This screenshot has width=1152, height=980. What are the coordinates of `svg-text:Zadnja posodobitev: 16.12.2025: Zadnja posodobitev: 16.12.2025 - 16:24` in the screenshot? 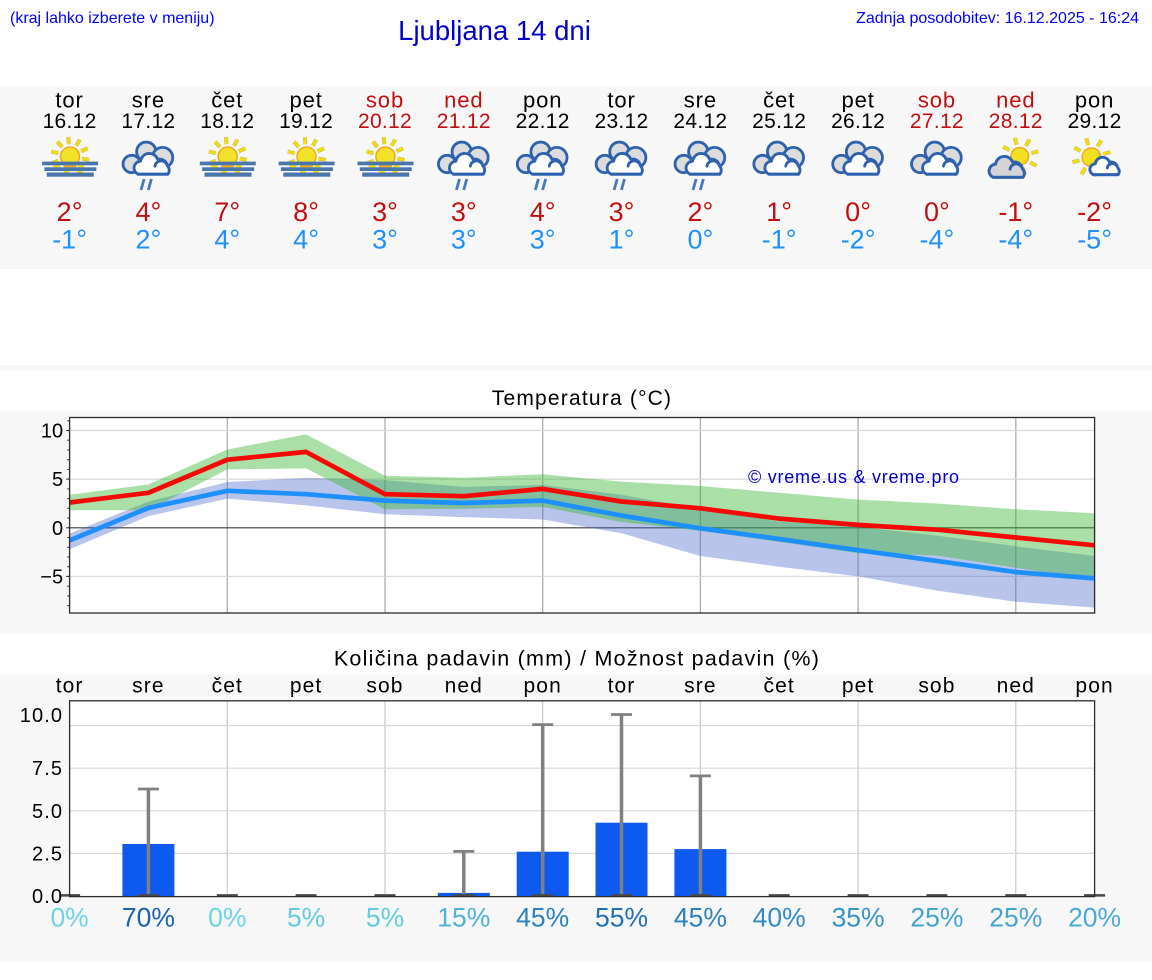 It's located at (997, 18).